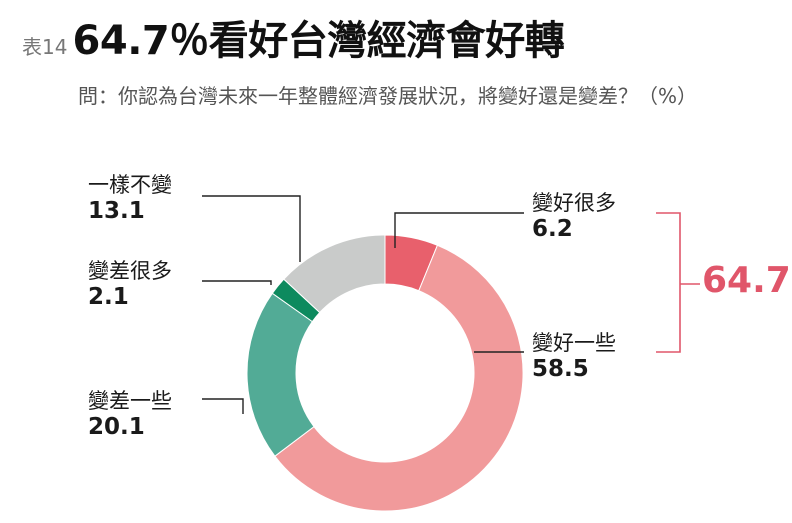  What do you see at coordinates (668, 282) in the screenshot?
I see `total-bracket` at bounding box center [668, 282].